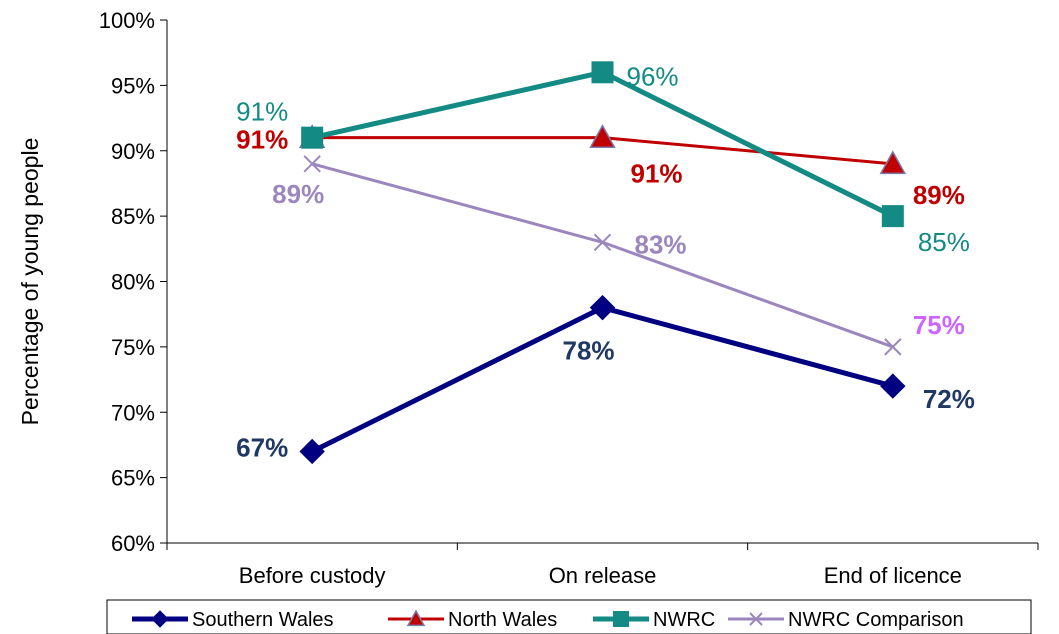 The image size is (1059, 634). Describe the element at coordinates (502, 620) in the screenshot. I see `legend-label: North Wales` at that location.